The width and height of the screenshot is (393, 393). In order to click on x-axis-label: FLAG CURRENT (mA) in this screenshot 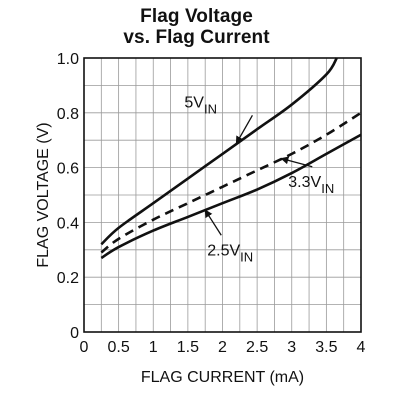, I will do `click(222, 377)`.